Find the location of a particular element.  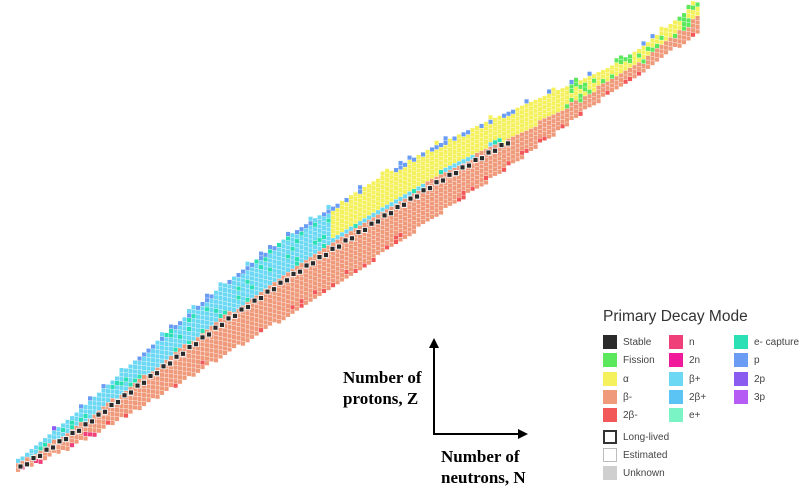

legend-entry-double-beta-minus: 2β- is located at coordinates (620, 415).